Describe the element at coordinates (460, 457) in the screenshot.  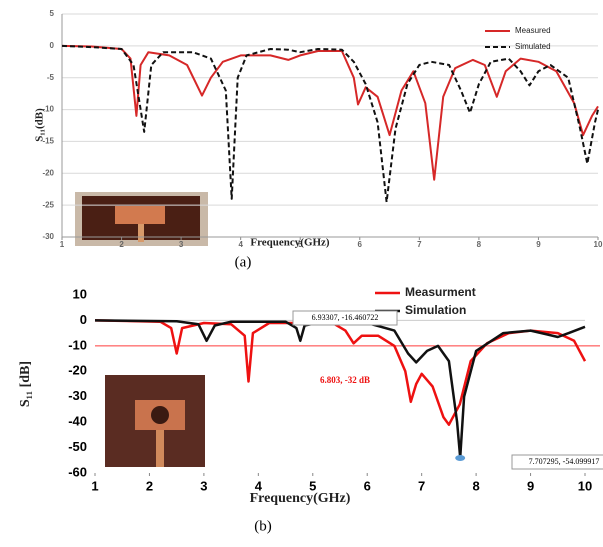
I see `marker` at that location.